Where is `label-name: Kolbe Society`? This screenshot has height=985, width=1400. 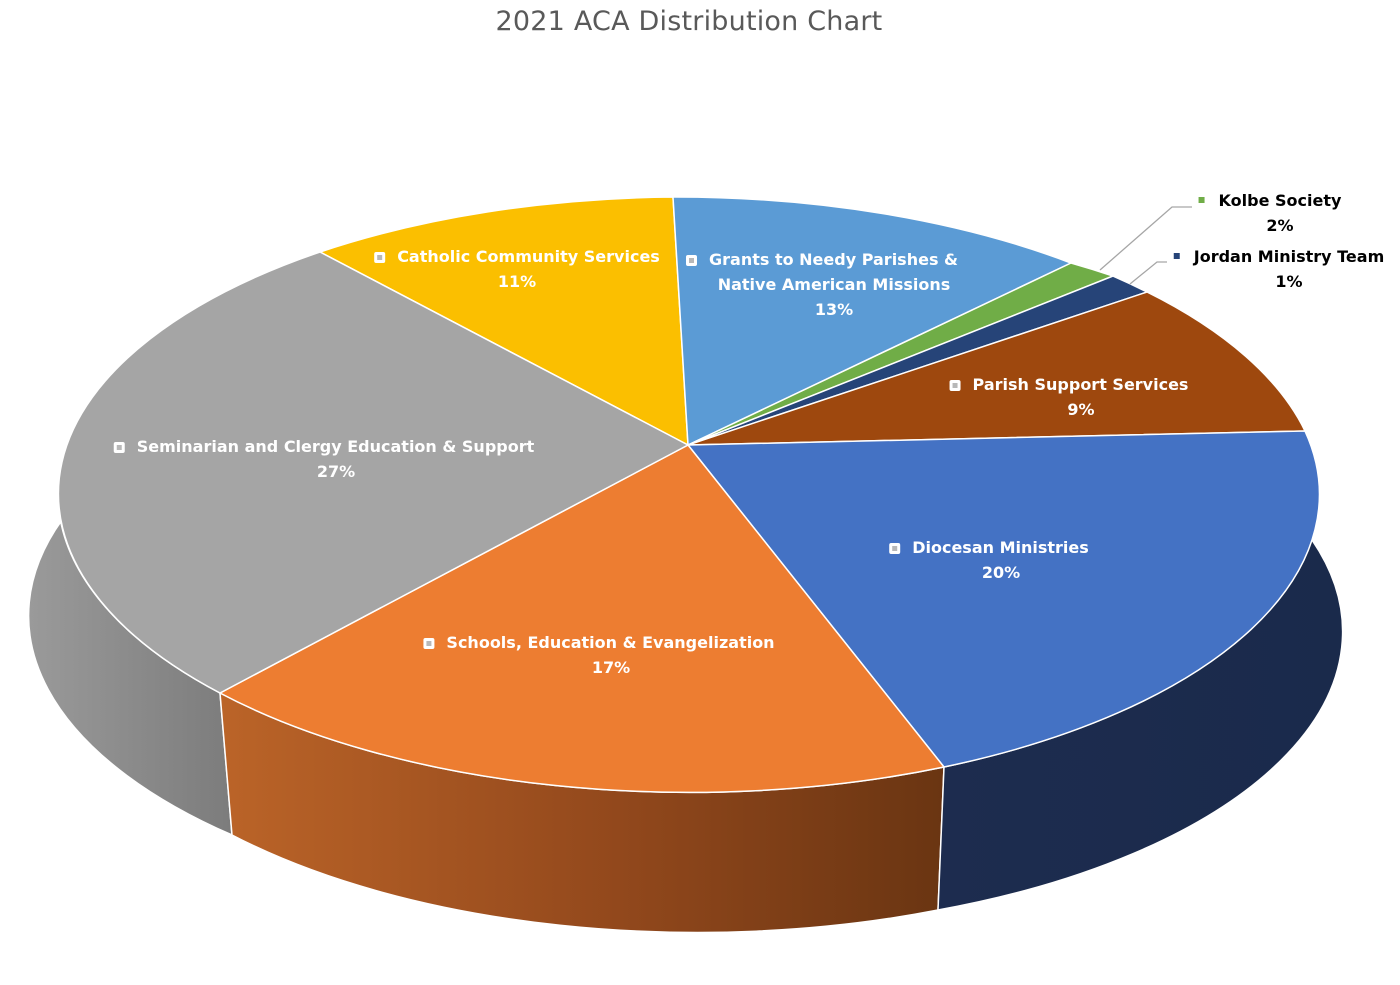
label-name: Kolbe Society is located at coordinates (1280, 200).